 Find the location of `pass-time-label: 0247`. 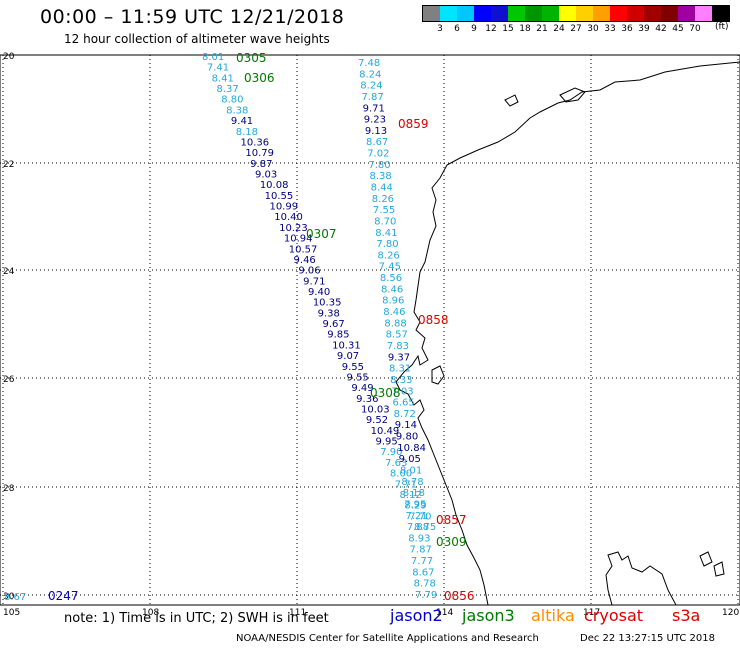

pass-time-label: 0247 is located at coordinates (63, 596).